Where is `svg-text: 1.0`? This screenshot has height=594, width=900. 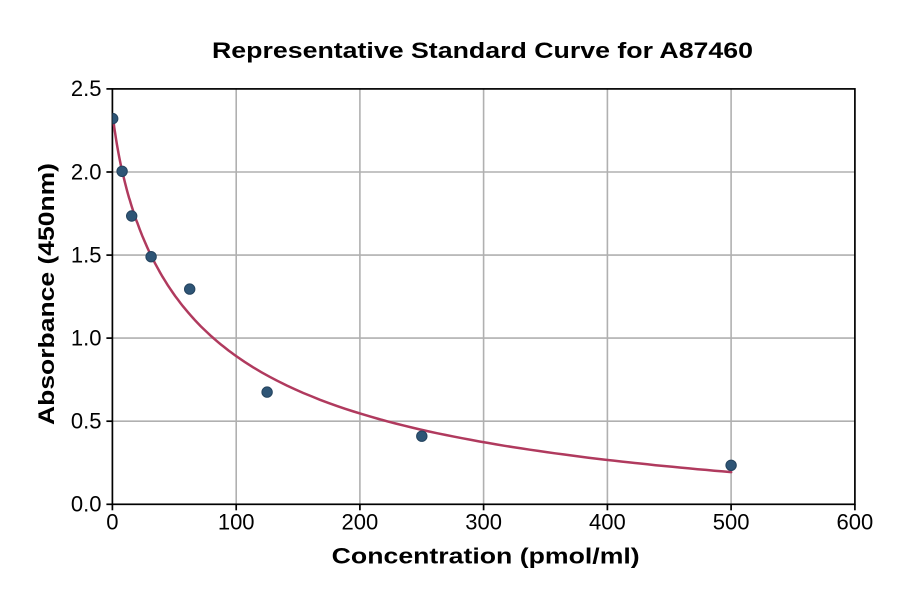
svg-text: 1.0 is located at coordinates (86, 337).